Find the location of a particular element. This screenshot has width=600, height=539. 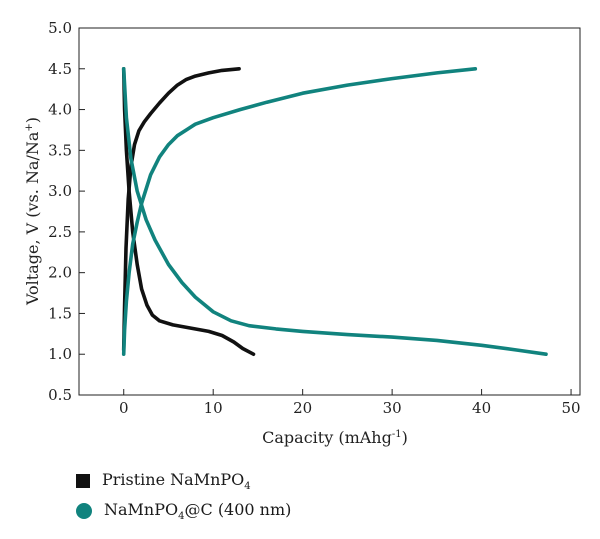

legend-marker-circle is located at coordinates (84, 511).